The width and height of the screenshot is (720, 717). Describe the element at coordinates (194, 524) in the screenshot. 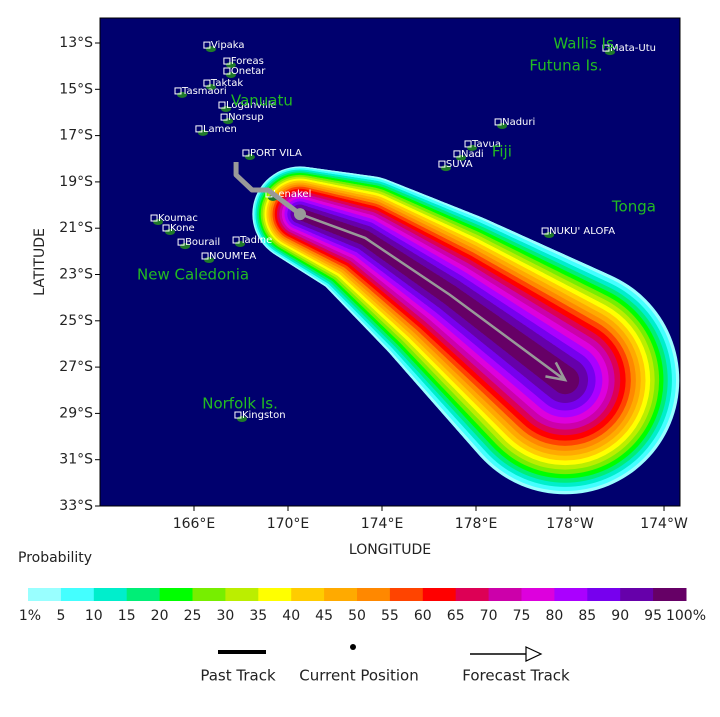

I see `x-tick-label: 166°E` at that location.